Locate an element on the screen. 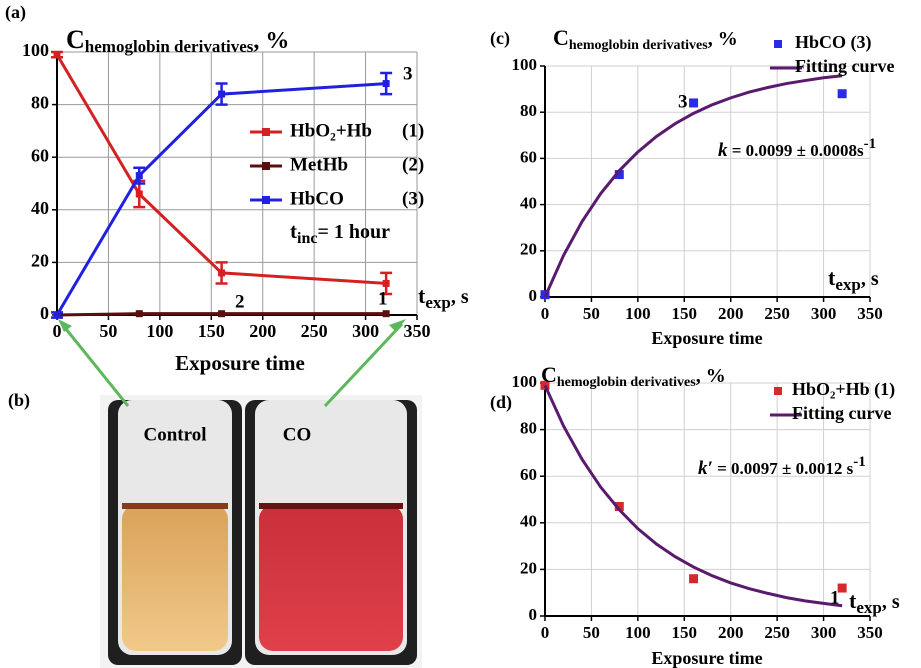 This screenshot has height=668, width=921. annotation: k′ = 0.0097 ± 0.0012 s-1 is located at coordinates (782, 466).